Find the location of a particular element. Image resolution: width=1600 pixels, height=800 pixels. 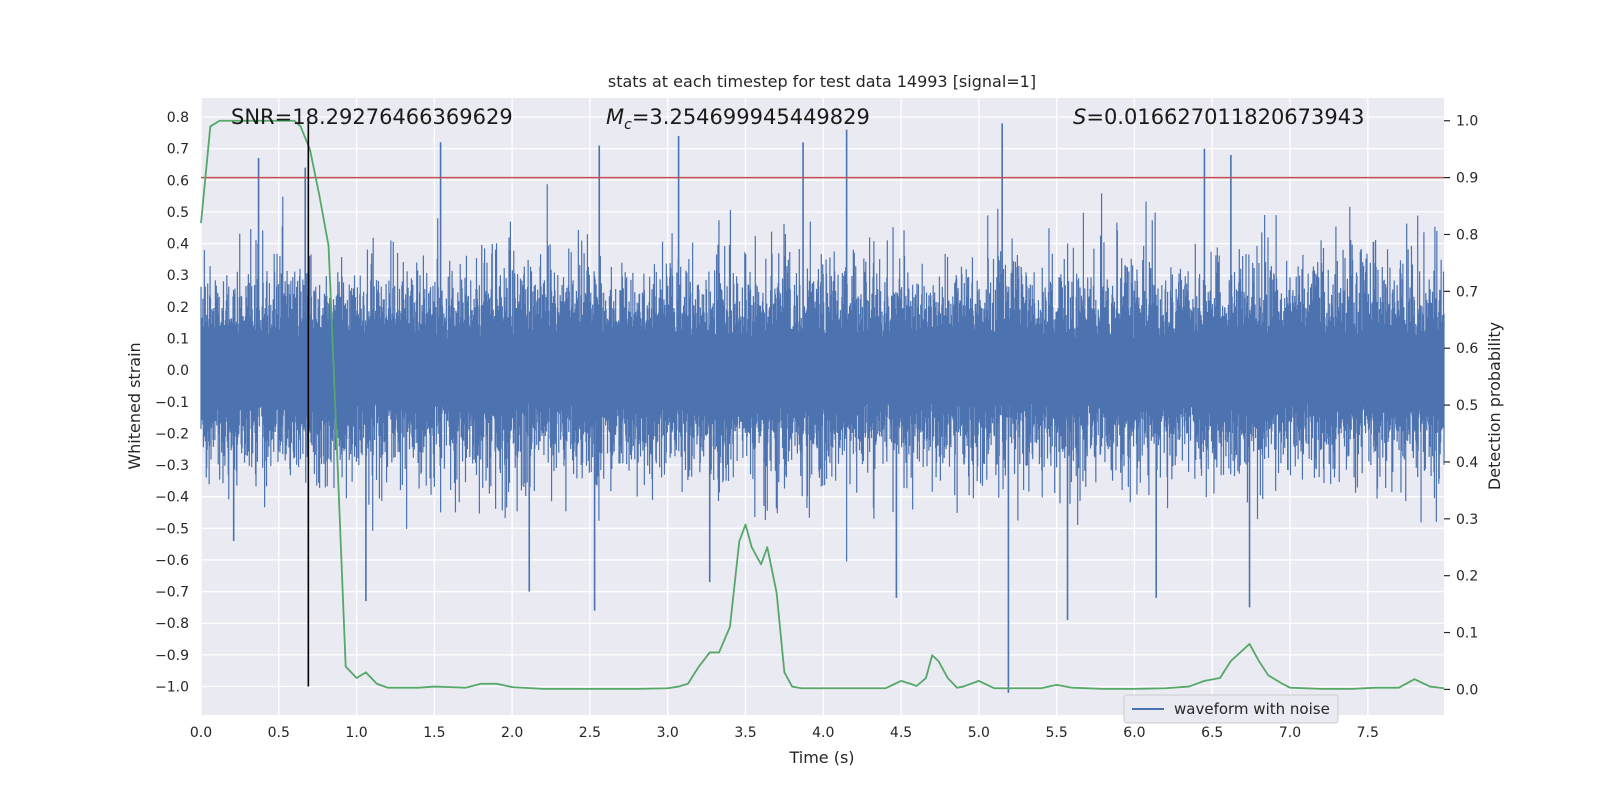

y-tick-label: −0.7 is located at coordinates (172, 593).